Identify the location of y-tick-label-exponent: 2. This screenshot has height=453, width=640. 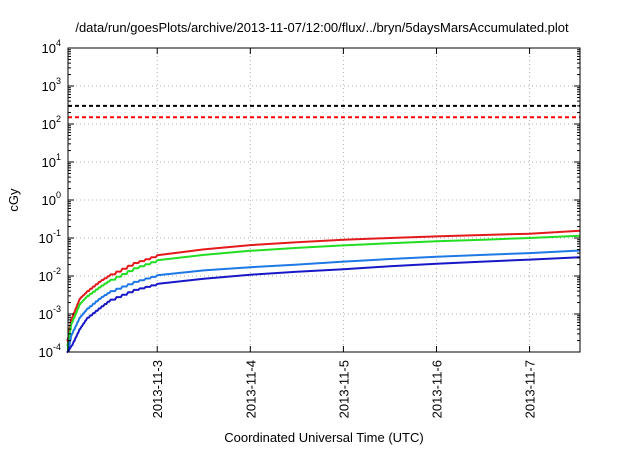
(58, 119).